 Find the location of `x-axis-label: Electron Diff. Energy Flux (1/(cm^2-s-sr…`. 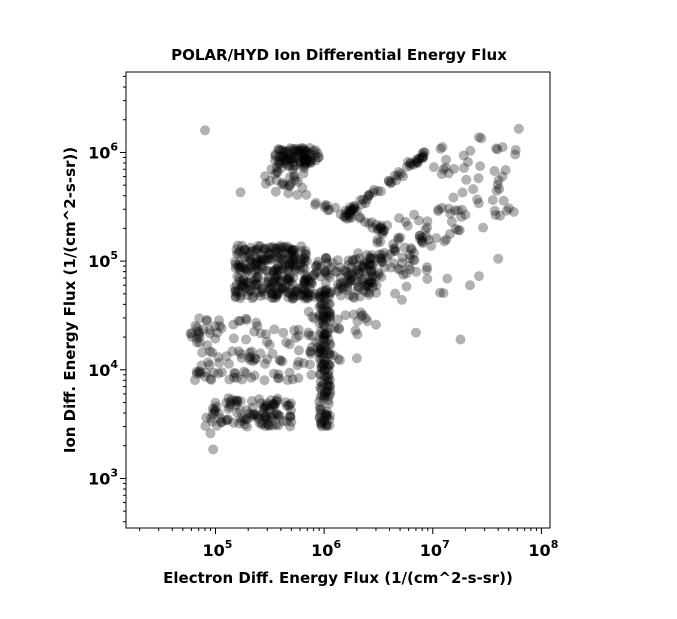

x-axis-label: Electron Diff. Energy Flux (1/(cm^2-s-sr… is located at coordinates (338, 578).